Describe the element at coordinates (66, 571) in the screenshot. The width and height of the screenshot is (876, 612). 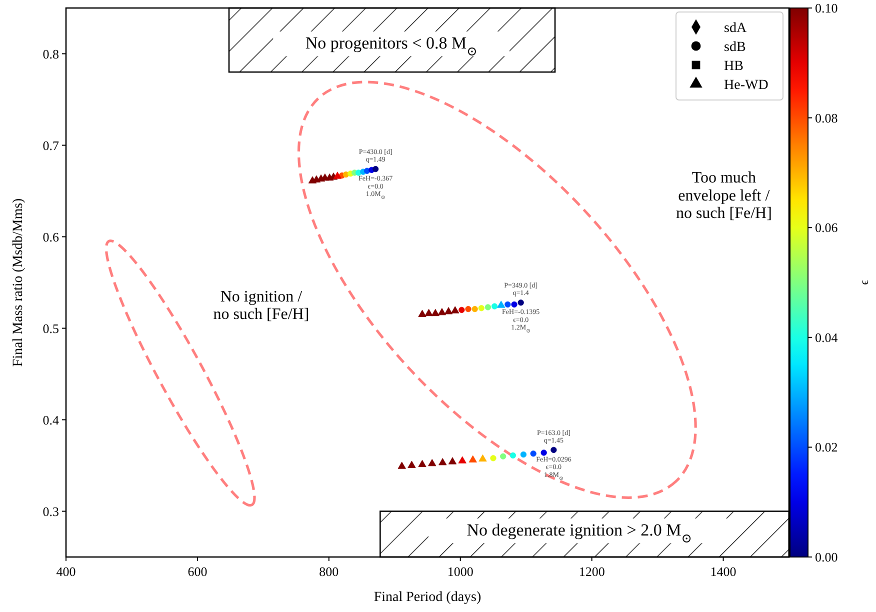
I see `x-tick-label: 400` at that location.